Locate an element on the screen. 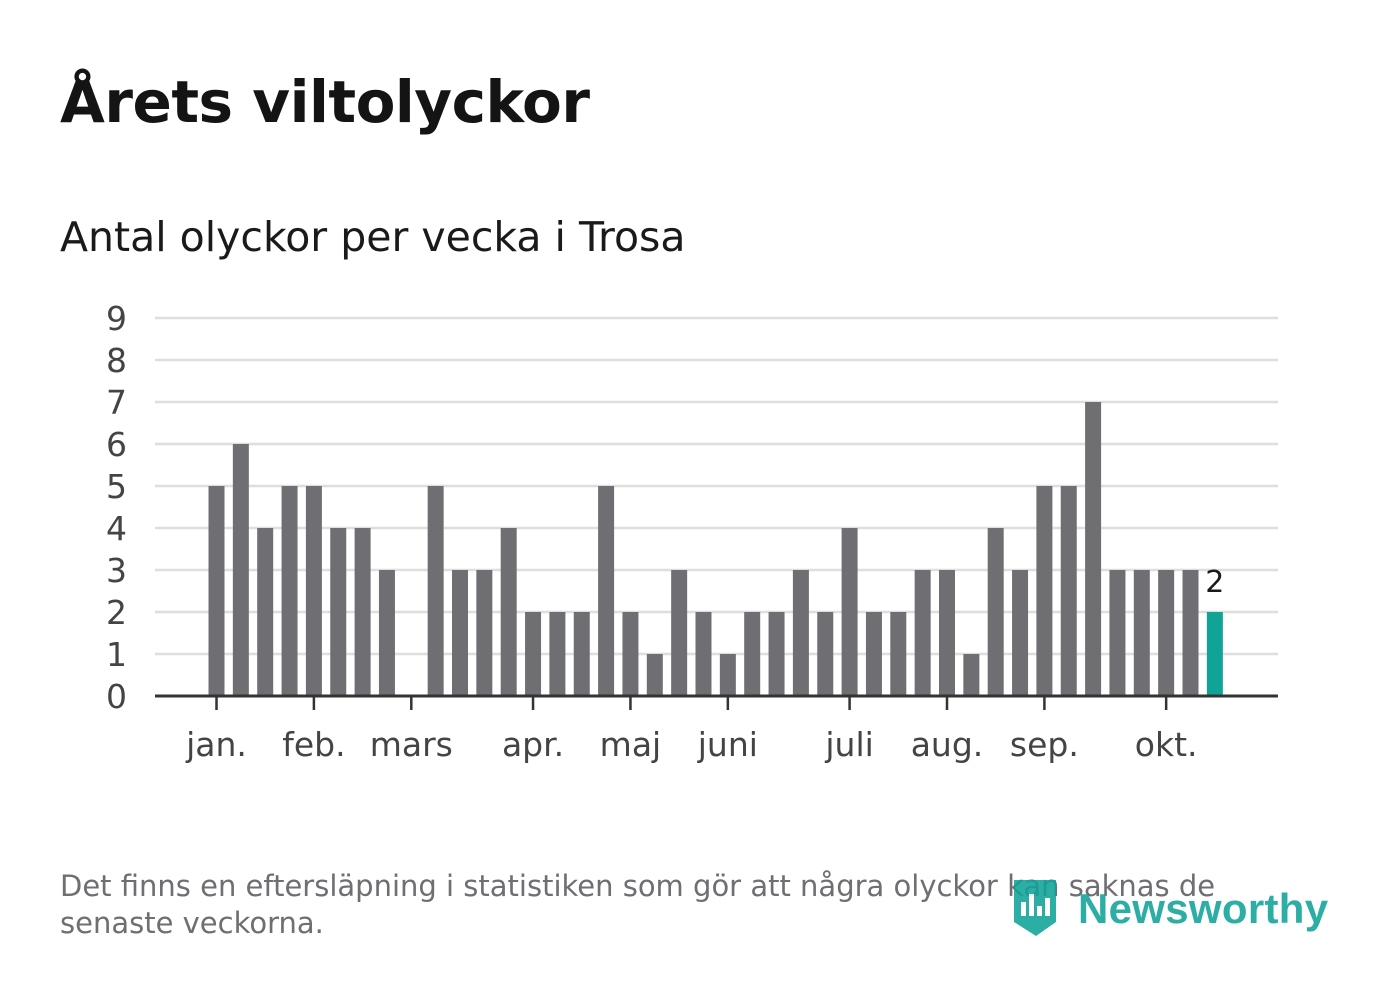 The height and width of the screenshot is (999, 1382). x-tick-label: juni is located at coordinates (727, 744).